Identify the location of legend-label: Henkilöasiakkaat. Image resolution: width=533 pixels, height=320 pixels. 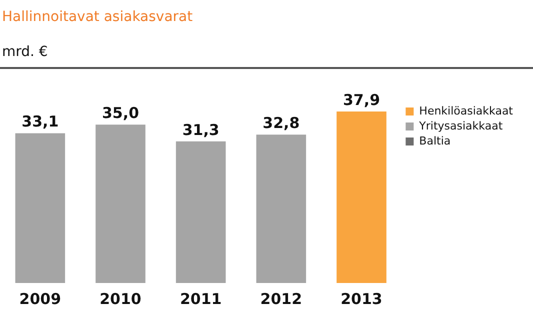
(466, 111).